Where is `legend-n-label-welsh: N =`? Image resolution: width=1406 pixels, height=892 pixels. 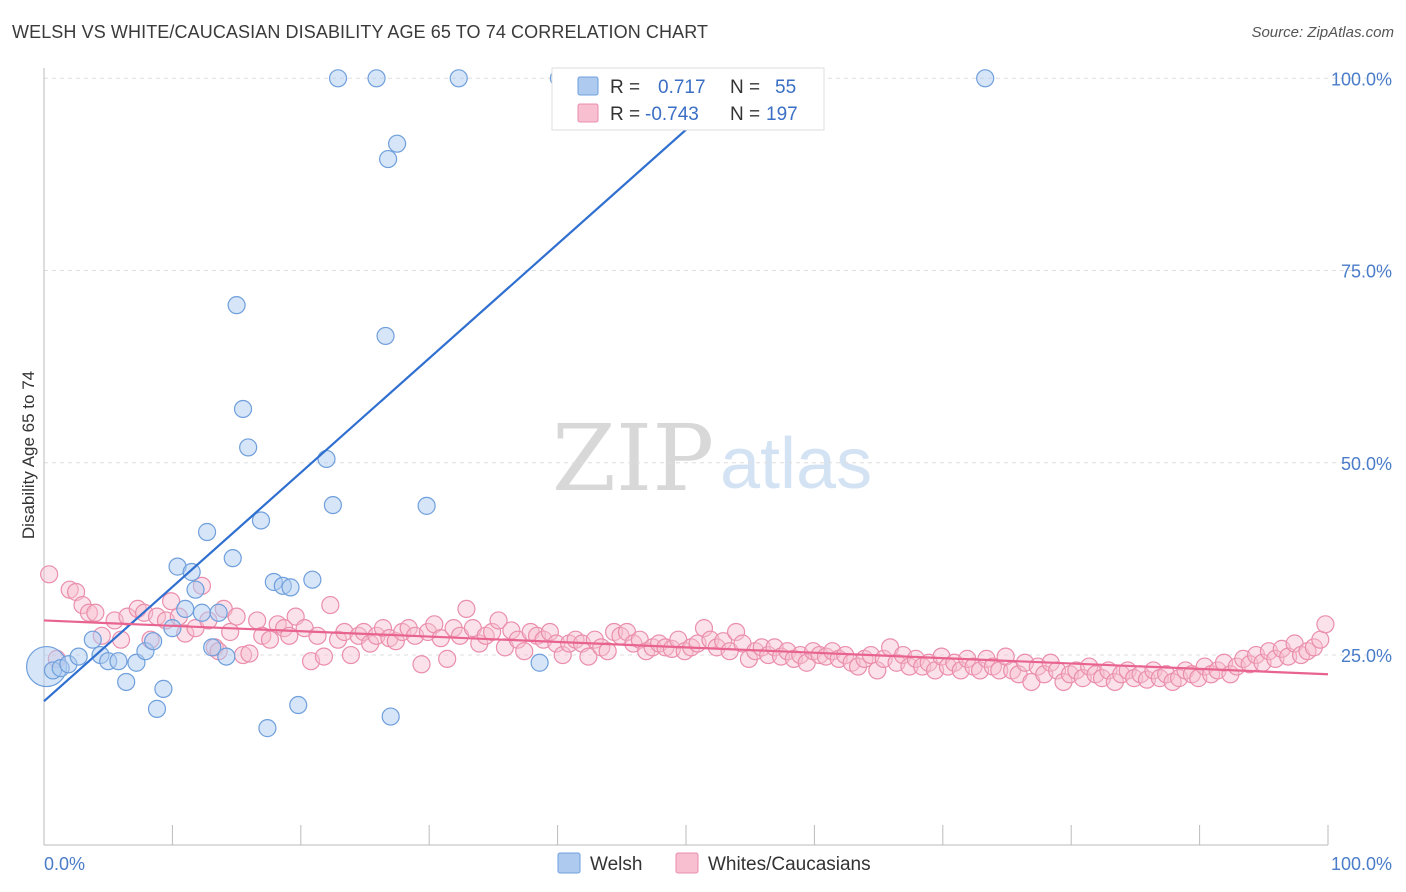
legend-n-label-welsh: N = is located at coordinates (745, 87).